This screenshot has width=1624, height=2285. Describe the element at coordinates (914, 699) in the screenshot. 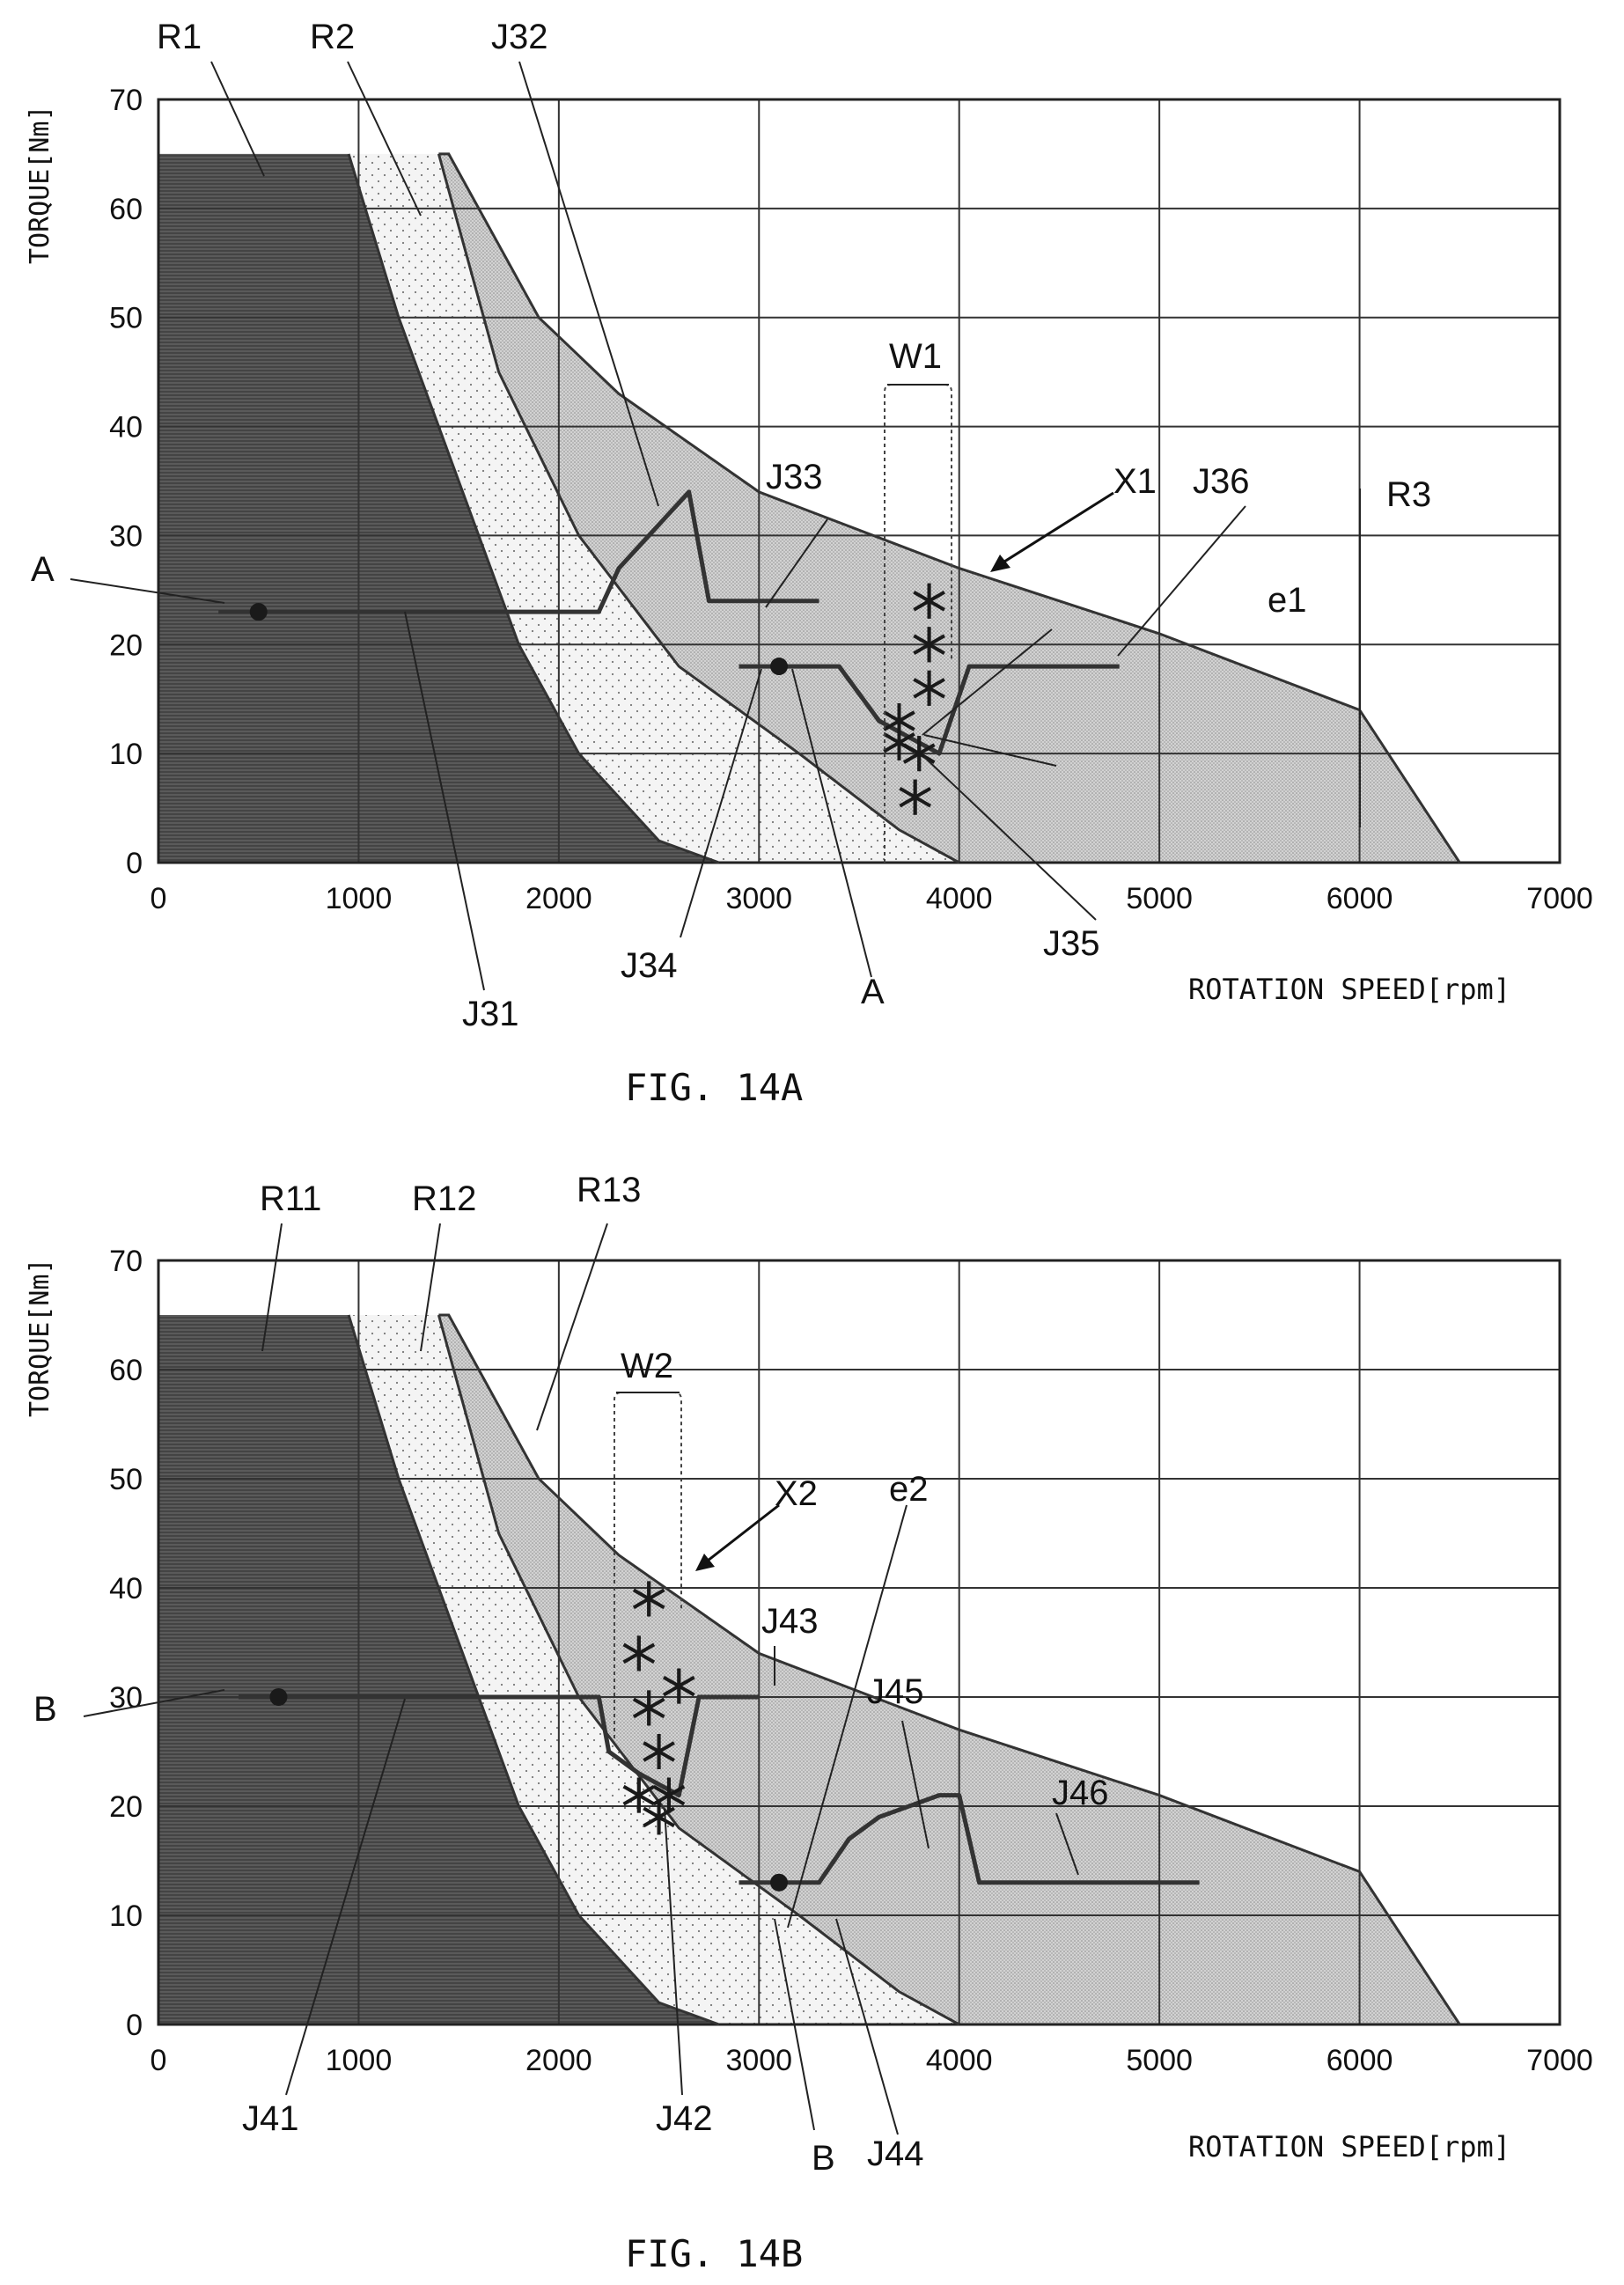

I see `star-markers-14a` at that location.